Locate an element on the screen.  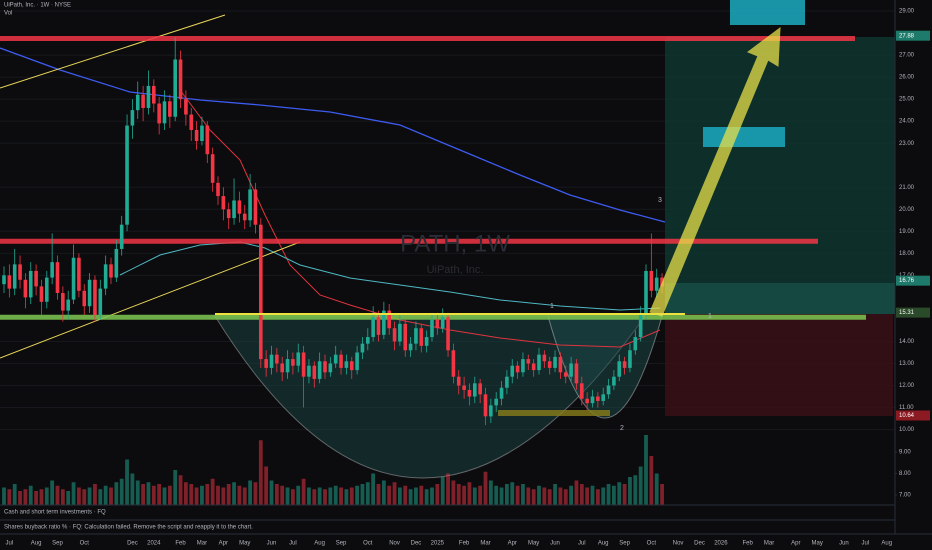
wave-label: 3 is located at coordinates (660, 200).